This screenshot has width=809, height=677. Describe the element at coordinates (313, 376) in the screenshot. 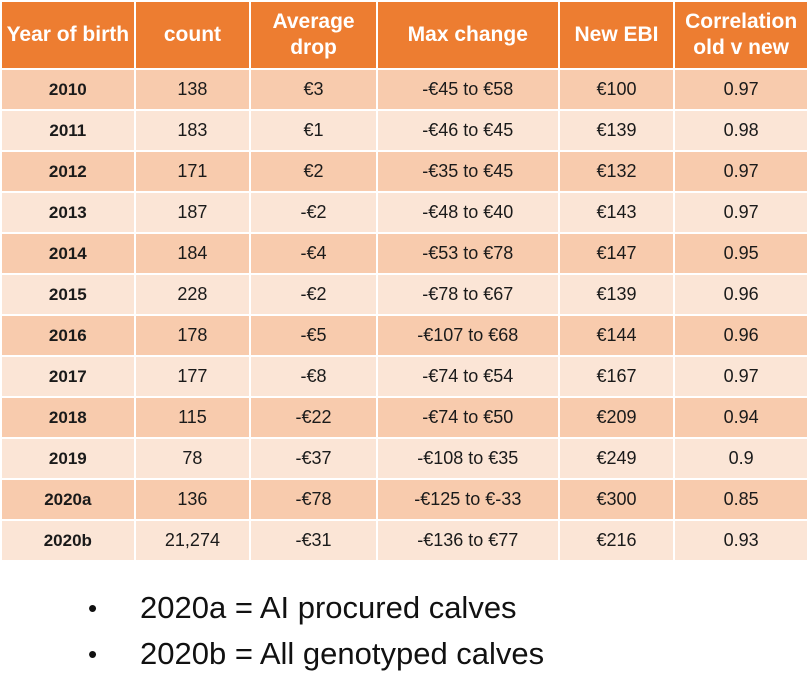

I see `cell-average-drop: -€8` at that location.